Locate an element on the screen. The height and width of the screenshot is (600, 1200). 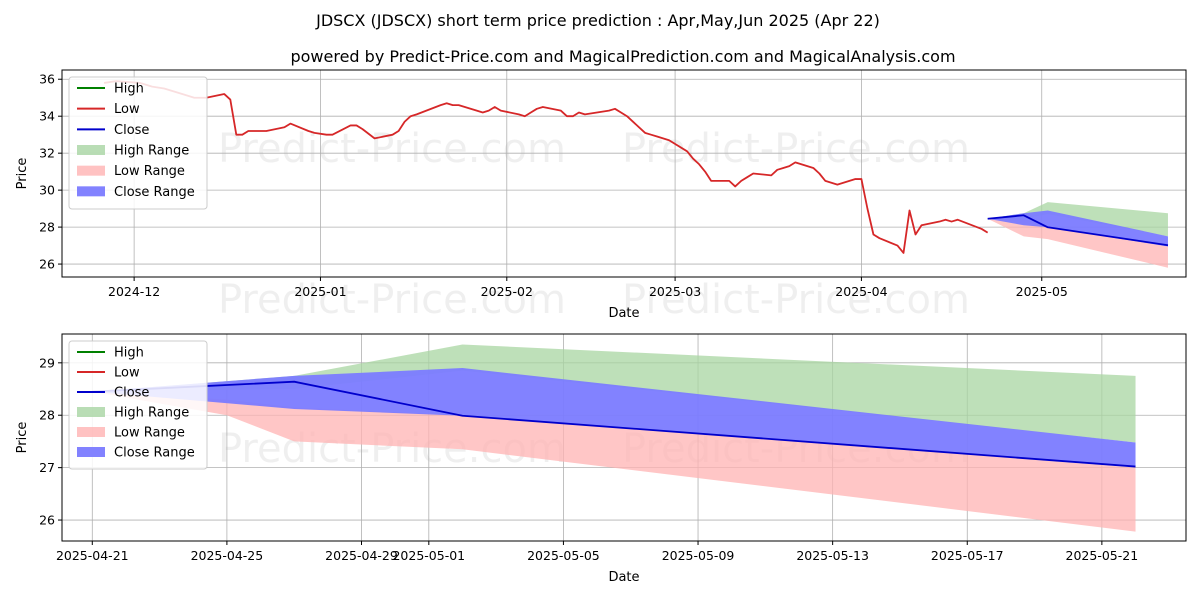
x-tick-label: 2025-05-01 is located at coordinates (428, 555).